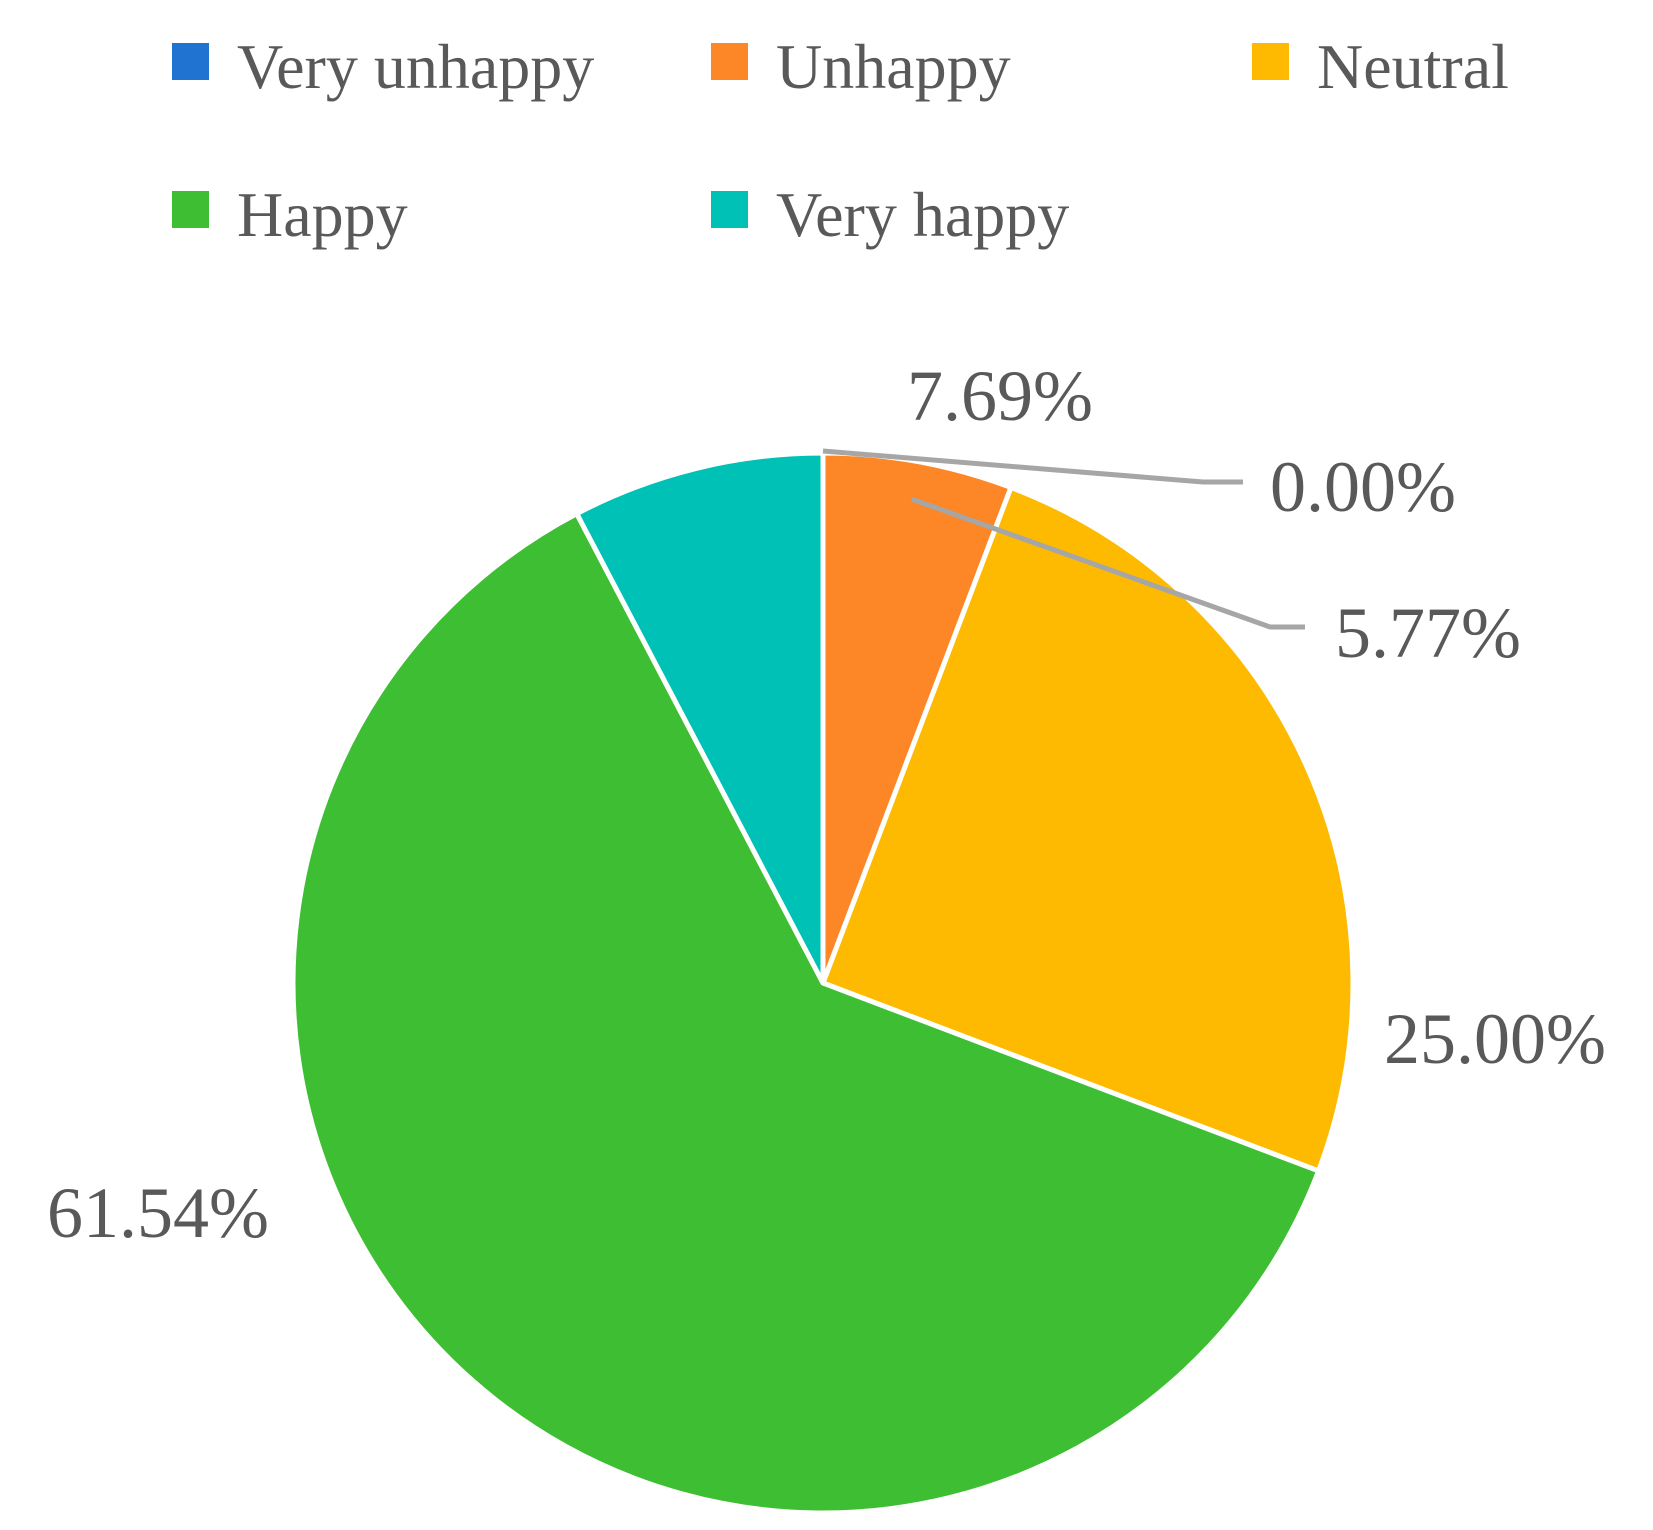 The image size is (1653, 1530). I want to click on leader-line-unhappy, so click(1107, 563).